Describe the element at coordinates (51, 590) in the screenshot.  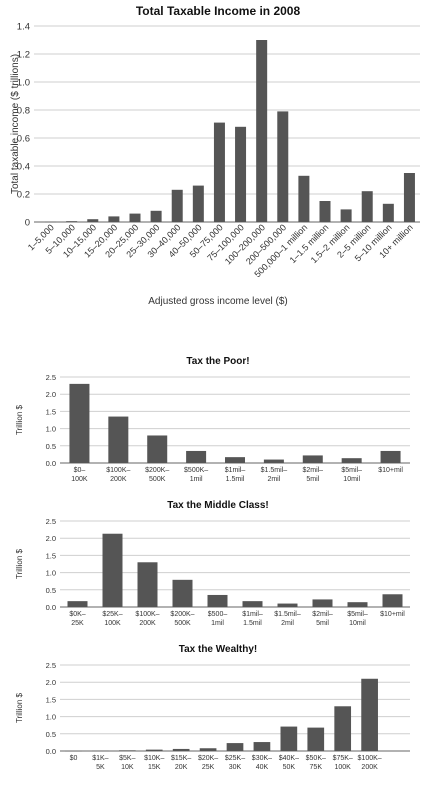
I see `chart3-ytick: 0.5` at that location.